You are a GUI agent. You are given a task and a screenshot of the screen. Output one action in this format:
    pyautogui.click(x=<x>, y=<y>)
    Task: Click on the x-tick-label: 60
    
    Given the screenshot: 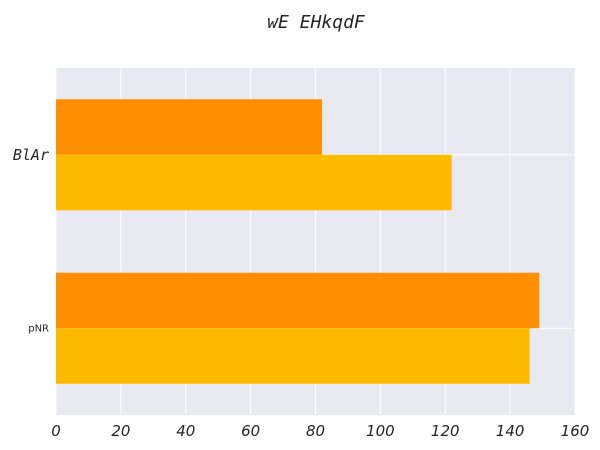 What is the action you would take?
    pyautogui.click(x=250, y=431)
    